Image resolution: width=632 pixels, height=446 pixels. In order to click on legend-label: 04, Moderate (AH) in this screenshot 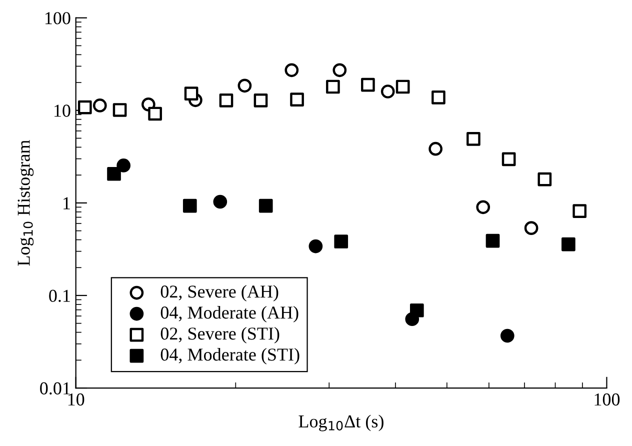, I will do `click(229, 314)`.